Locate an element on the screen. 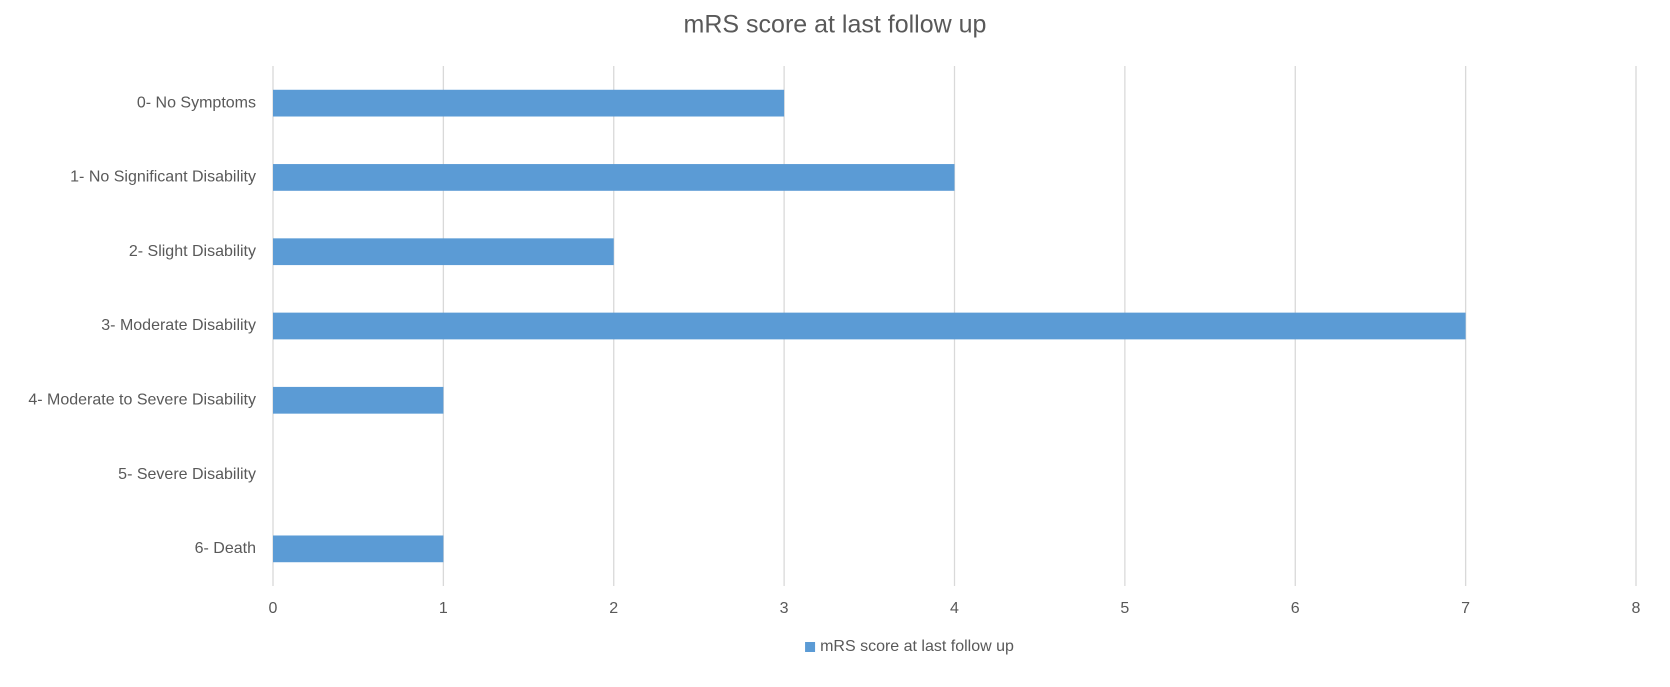  legend-item: mRS score at last follow up is located at coordinates (909, 646).